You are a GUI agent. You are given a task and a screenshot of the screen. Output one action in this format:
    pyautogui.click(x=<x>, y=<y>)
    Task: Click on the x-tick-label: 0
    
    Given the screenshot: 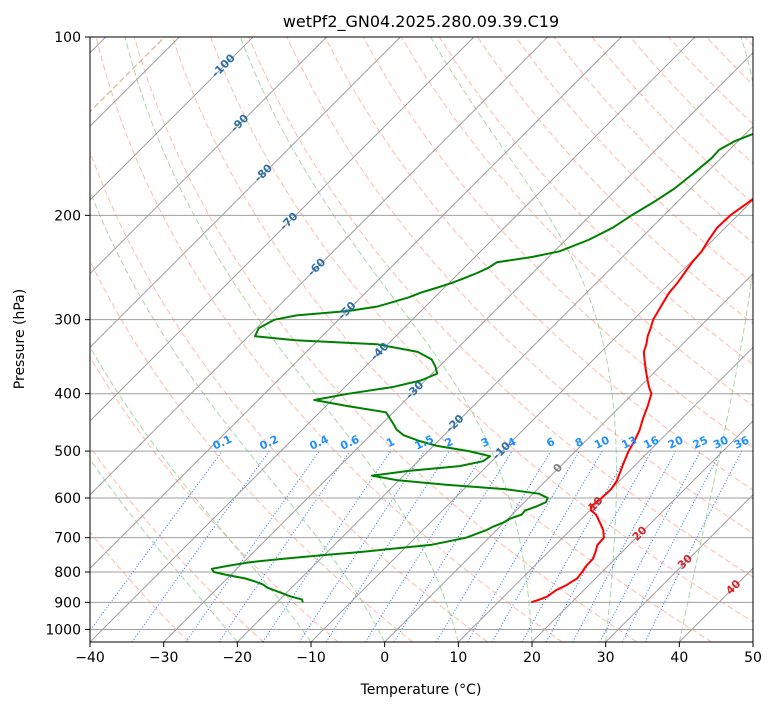 What is the action you would take?
    pyautogui.click(x=384, y=658)
    